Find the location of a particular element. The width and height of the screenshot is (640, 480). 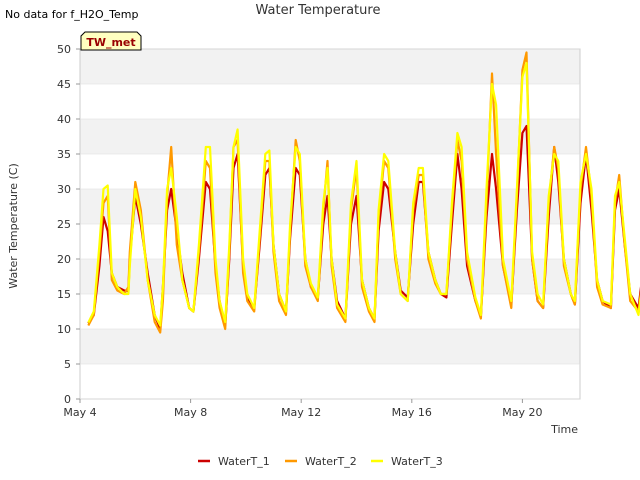

legend-label: WaterT_1 is located at coordinates (244, 461).